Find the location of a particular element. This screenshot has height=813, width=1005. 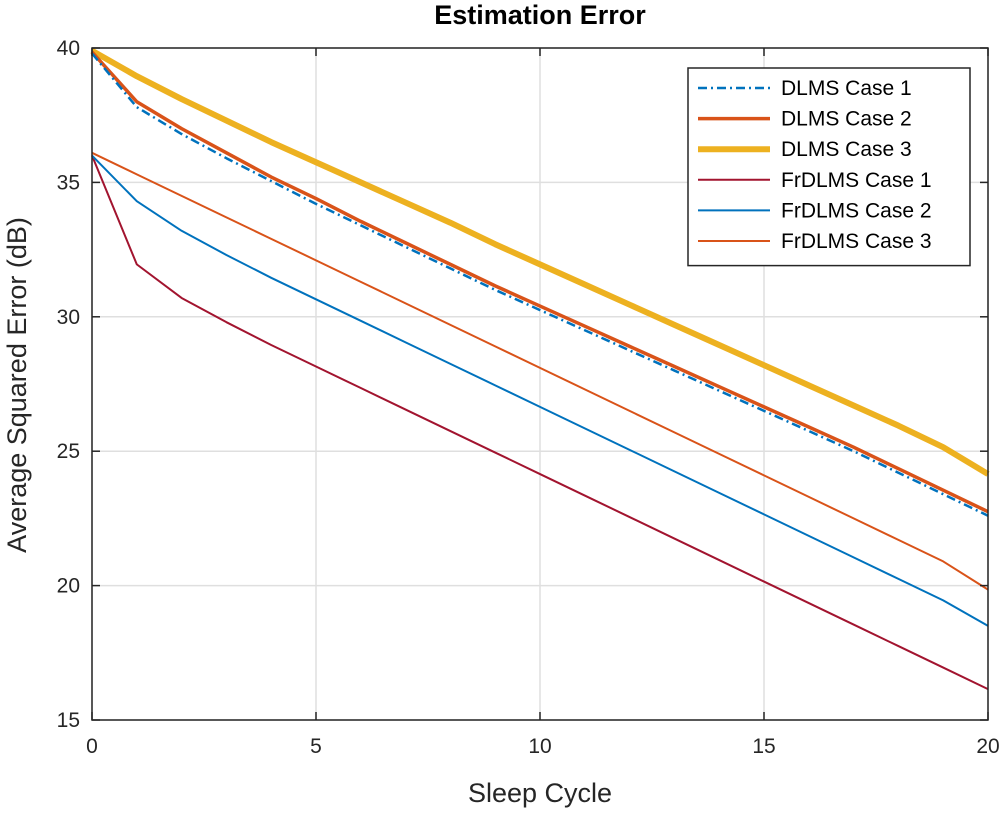

x-tick-label: 5 is located at coordinates (316, 746).